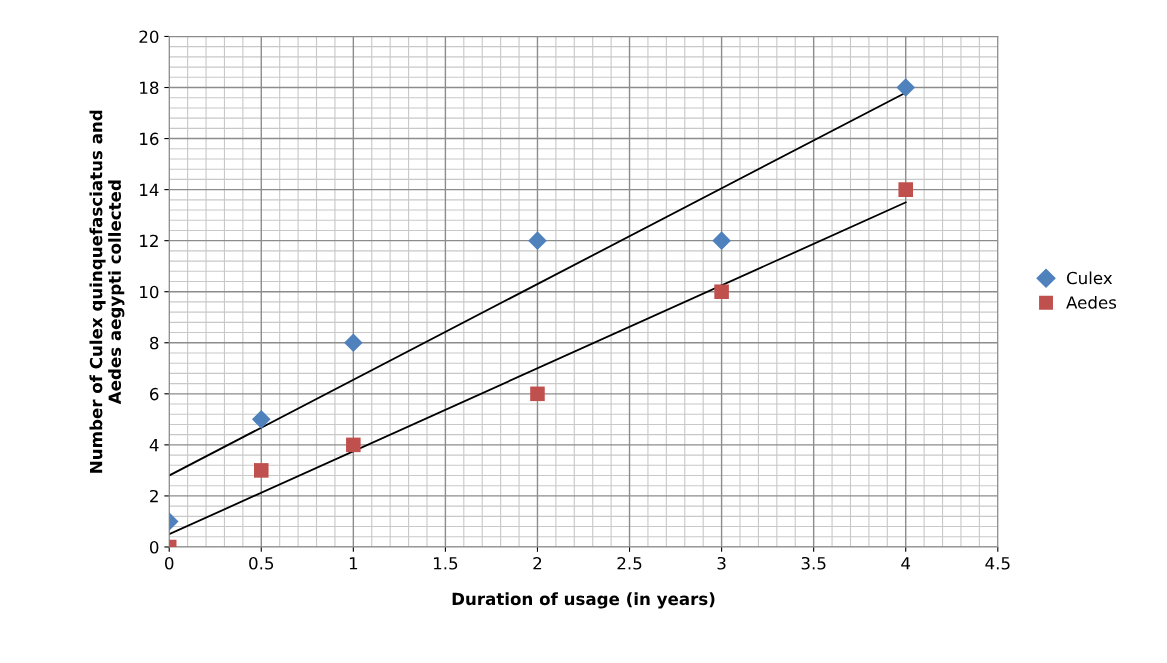 Image resolution: width=1167 pixels, height=663 pixels. I want to click on x-tick-label: 0.5, so click(261, 563).